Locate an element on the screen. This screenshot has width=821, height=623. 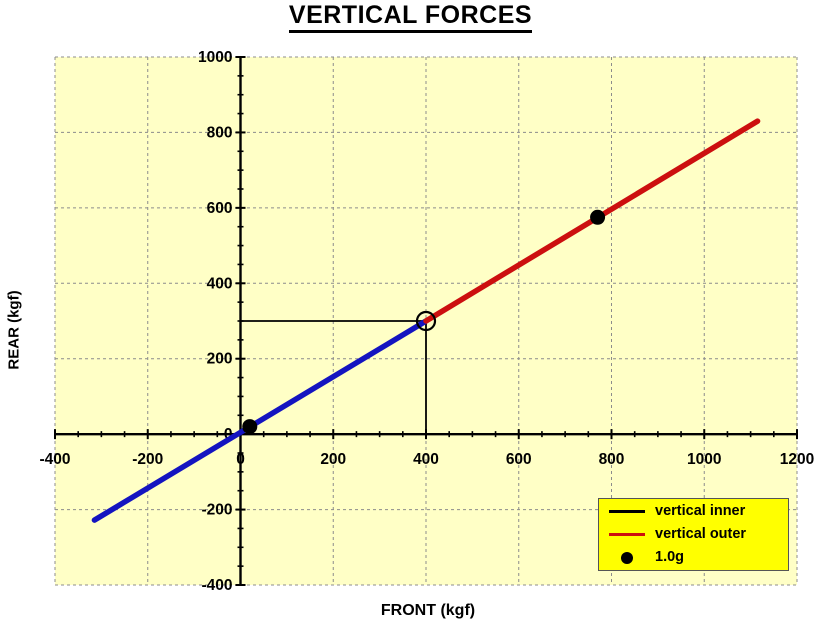
y-tick-label: 0 is located at coordinates (228, 434).